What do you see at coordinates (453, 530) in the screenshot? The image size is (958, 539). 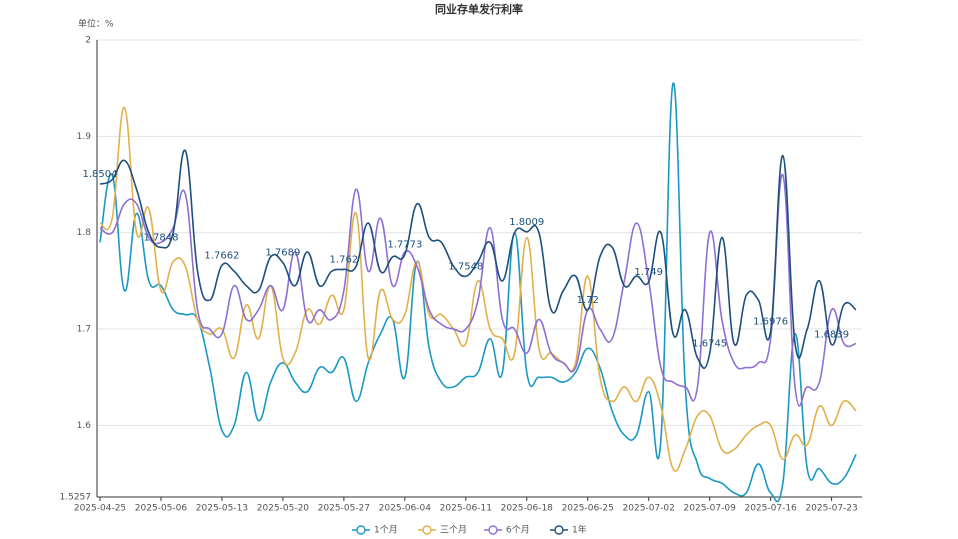 I see `legend-label: 三个月` at bounding box center [453, 530].